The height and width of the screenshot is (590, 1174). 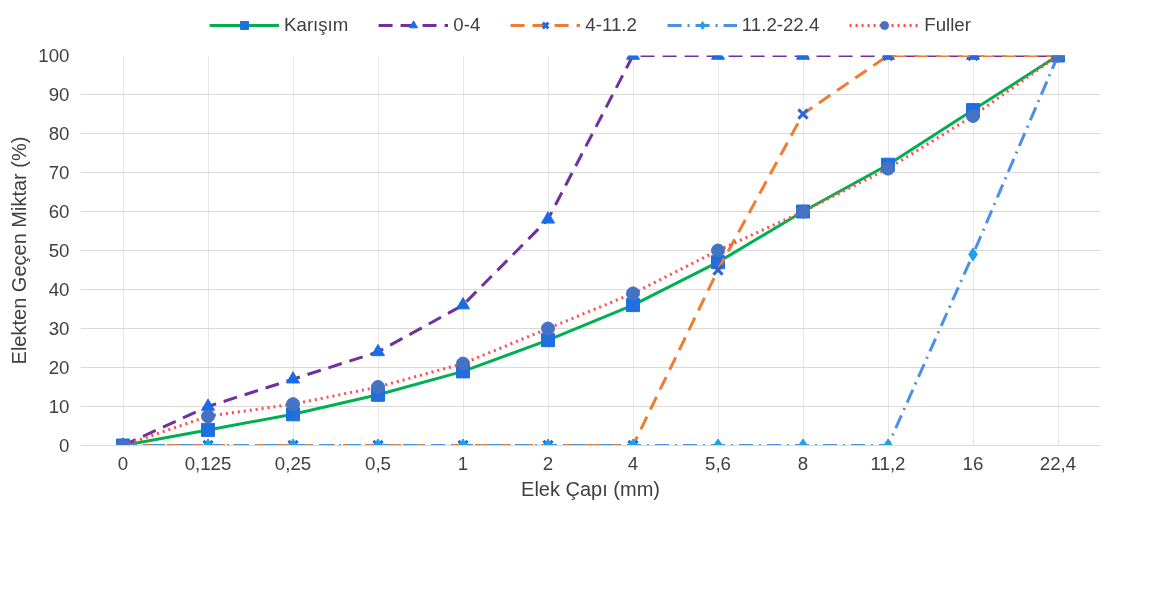 What do you see at coordinates (463, 463) in the screenshot?
I see `x-tick-label: 1` at bounding box center [463, 463].